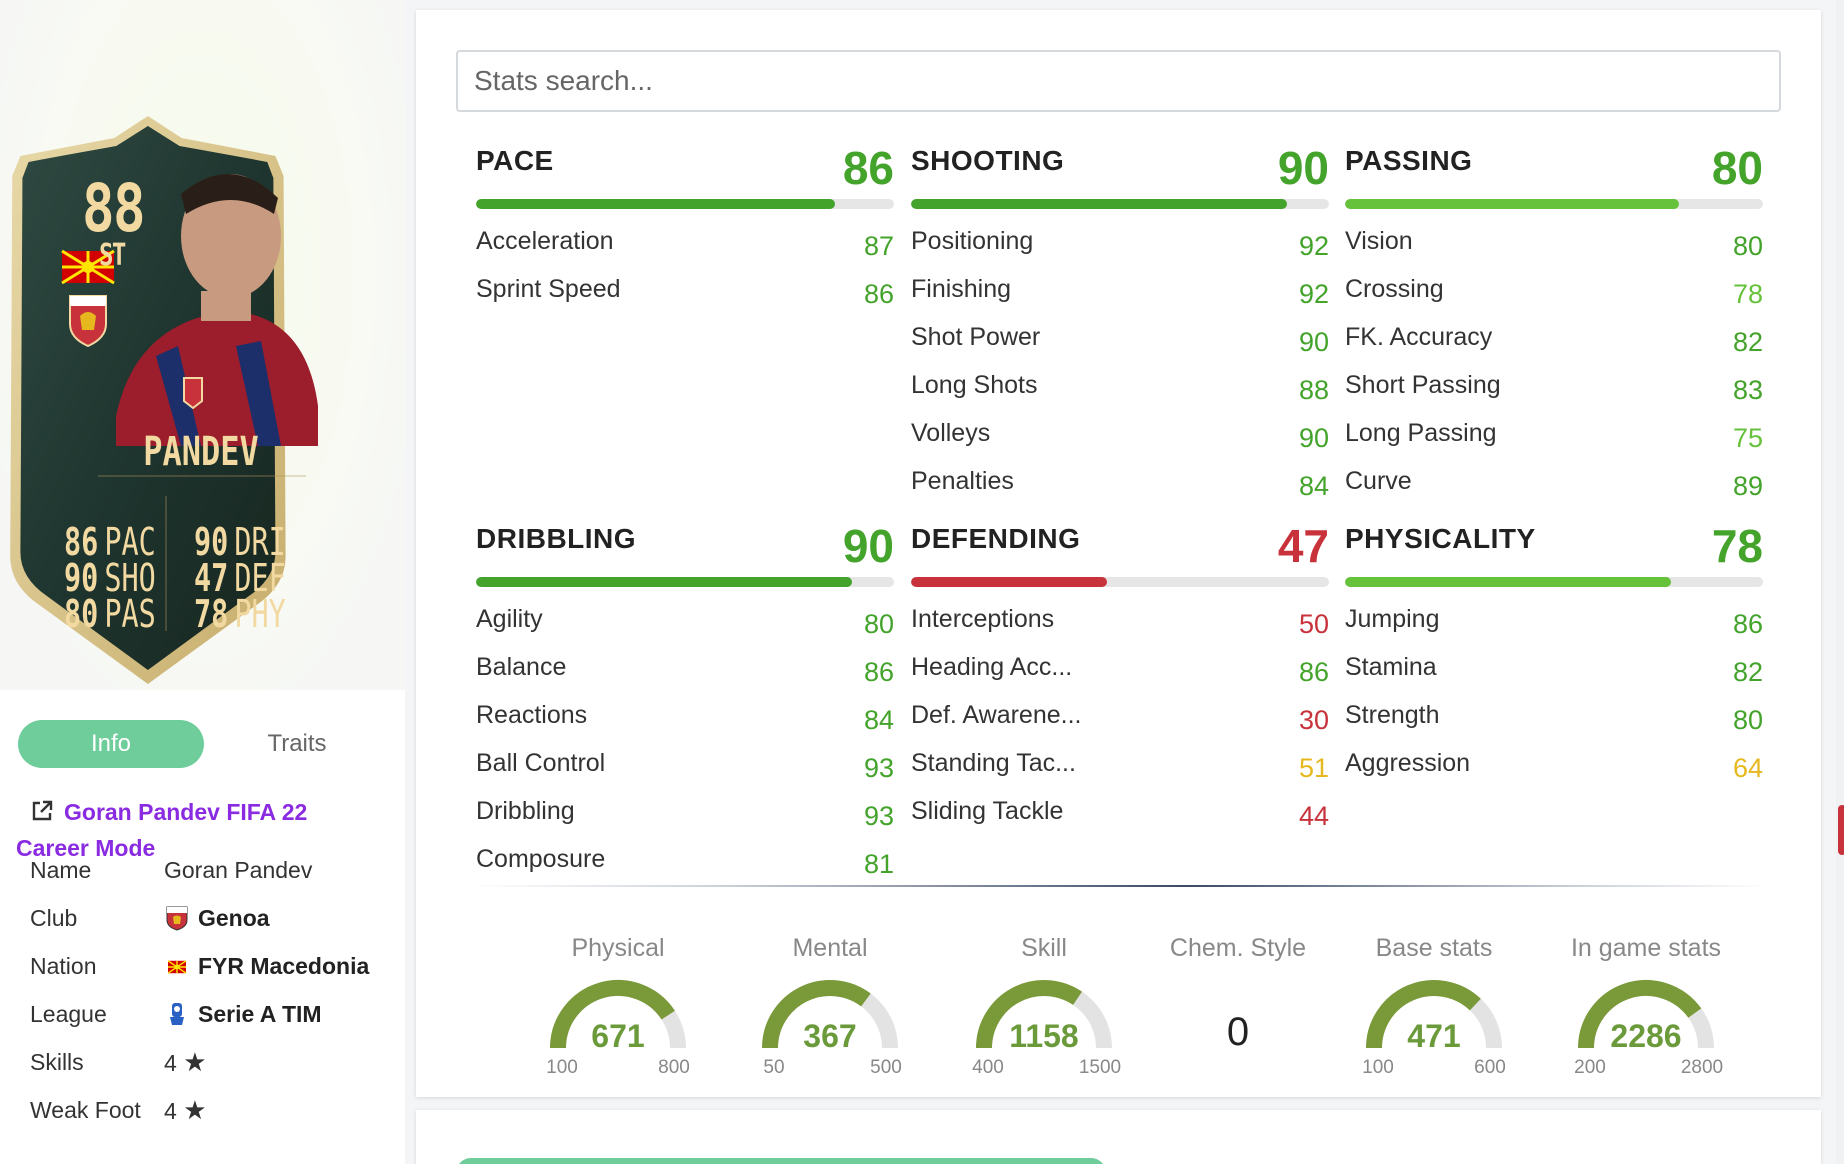 The height and width of the screenshot is (1164, 1844). I want to click on gauge-max: 2800, so click(1702, 1067).